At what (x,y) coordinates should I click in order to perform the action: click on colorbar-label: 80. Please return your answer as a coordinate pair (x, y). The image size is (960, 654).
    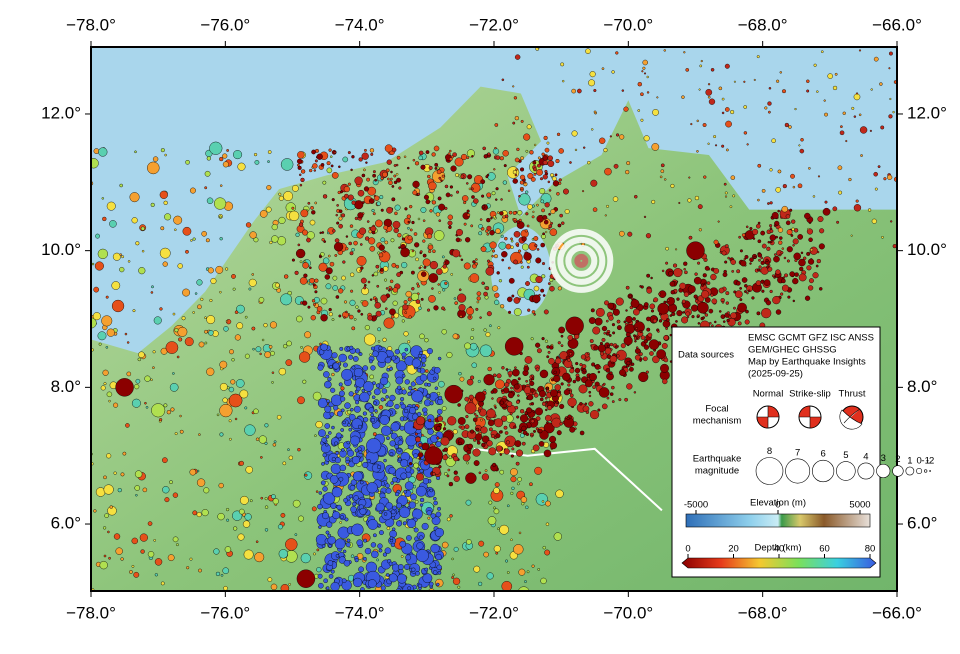
    Looking at the image, I should click on (870, 549).